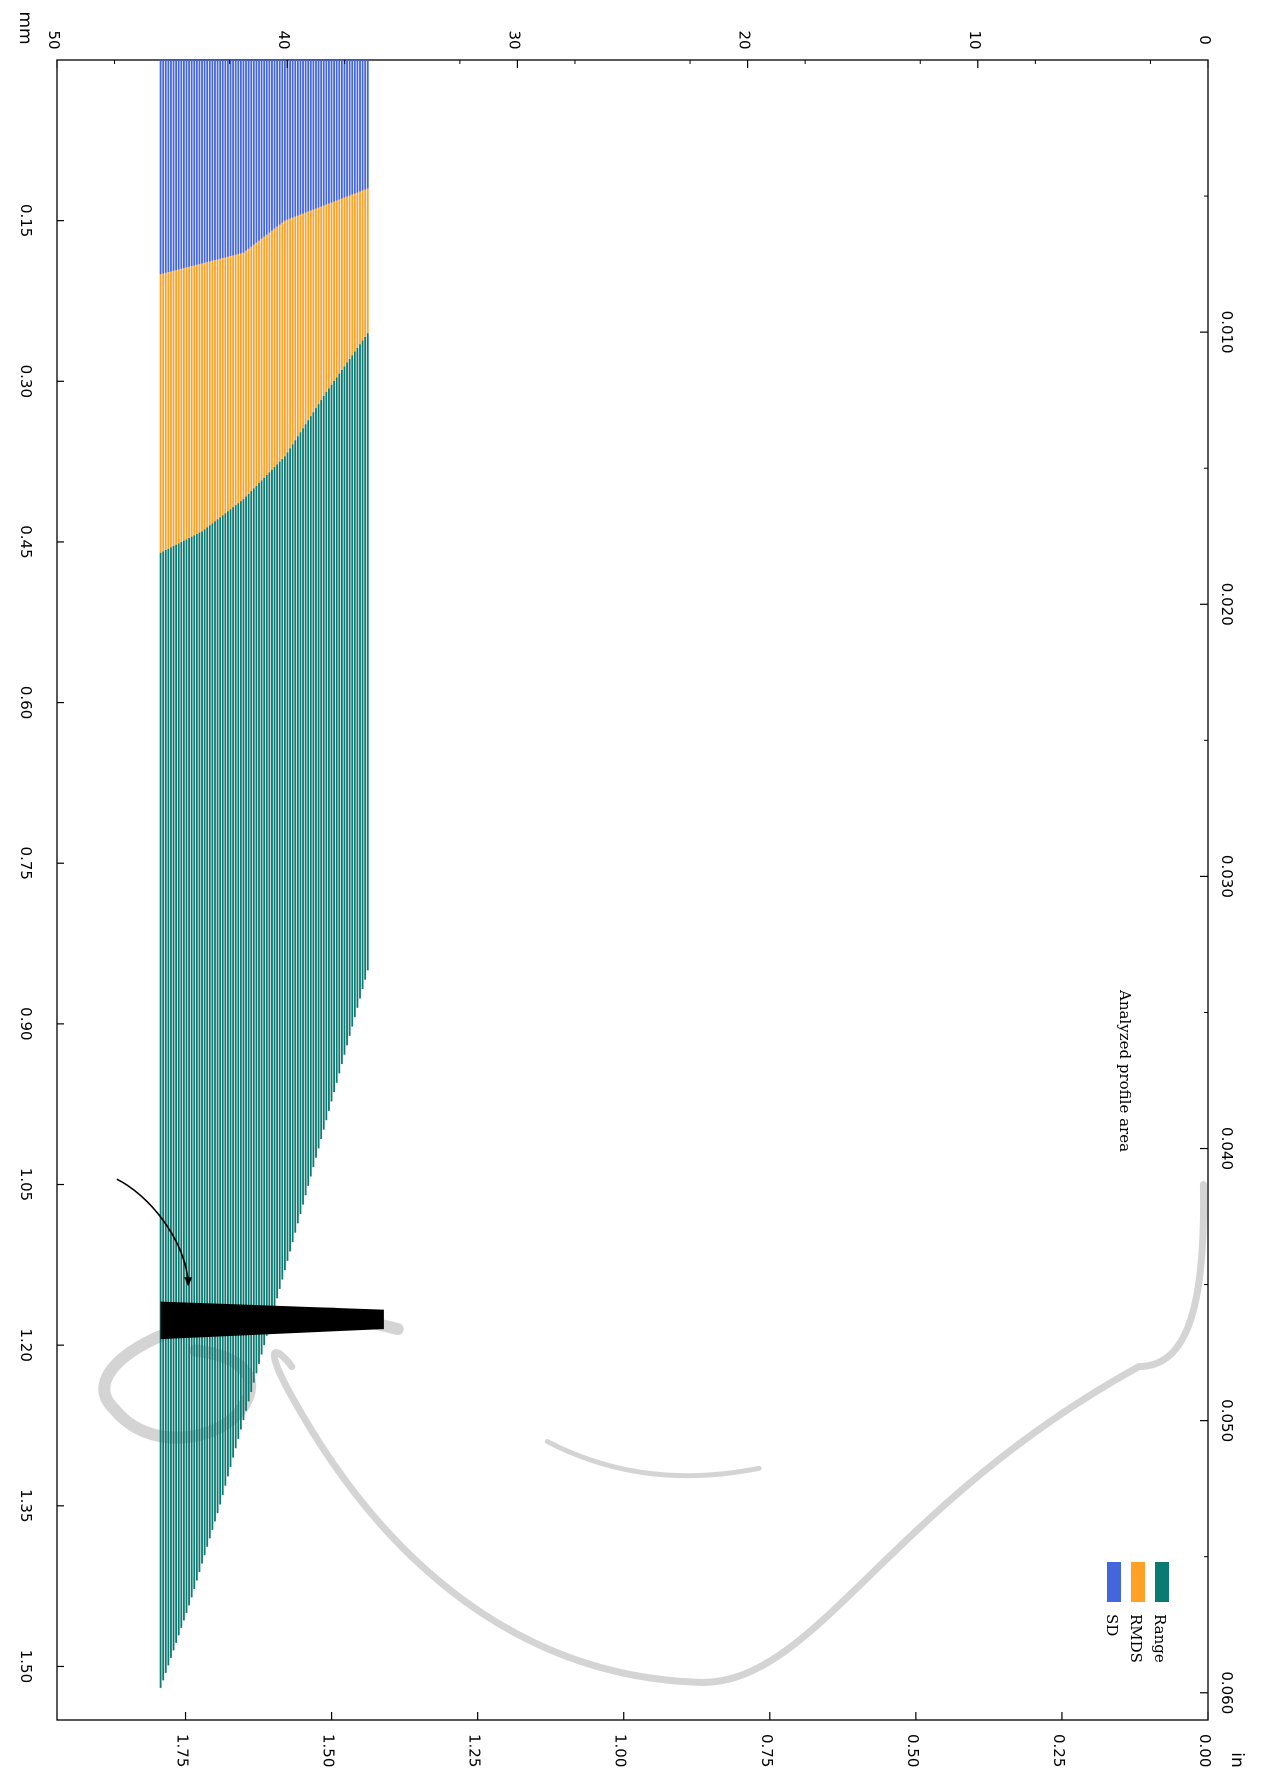 The height and width of the screenshot is (1780, 1264). What do you see at coordinates (188, 1282) in the screenshot?
I see `annotation-arrowhead` at bounding box center [188, 1282].